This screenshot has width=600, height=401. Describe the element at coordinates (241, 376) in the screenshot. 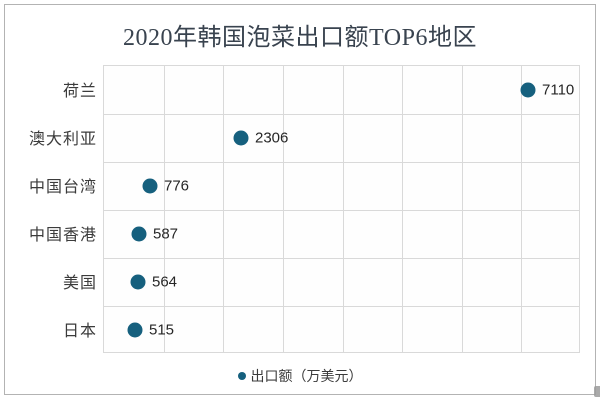

I see `legend-marker-icon` at that location.